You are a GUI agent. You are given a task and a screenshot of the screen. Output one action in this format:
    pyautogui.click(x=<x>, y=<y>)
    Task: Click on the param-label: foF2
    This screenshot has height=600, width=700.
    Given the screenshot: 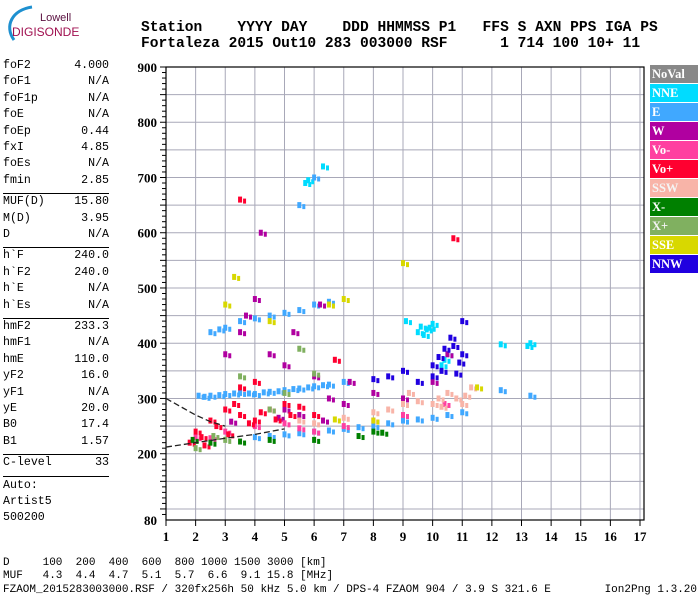 What is the action you would take?
    pyautogui.click(x=17, y=65)
    